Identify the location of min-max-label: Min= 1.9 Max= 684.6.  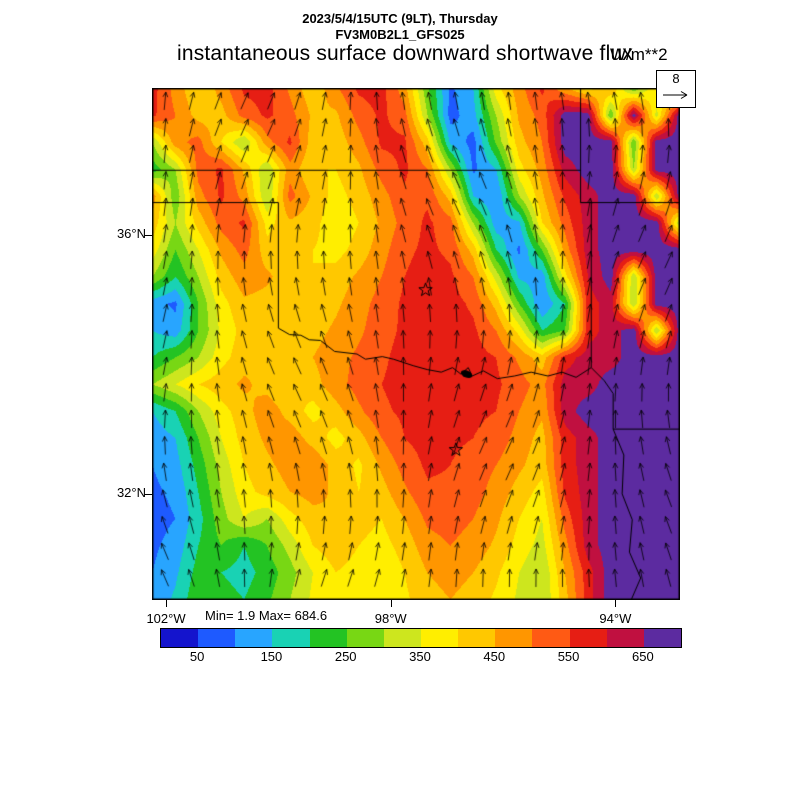
(266, 615).